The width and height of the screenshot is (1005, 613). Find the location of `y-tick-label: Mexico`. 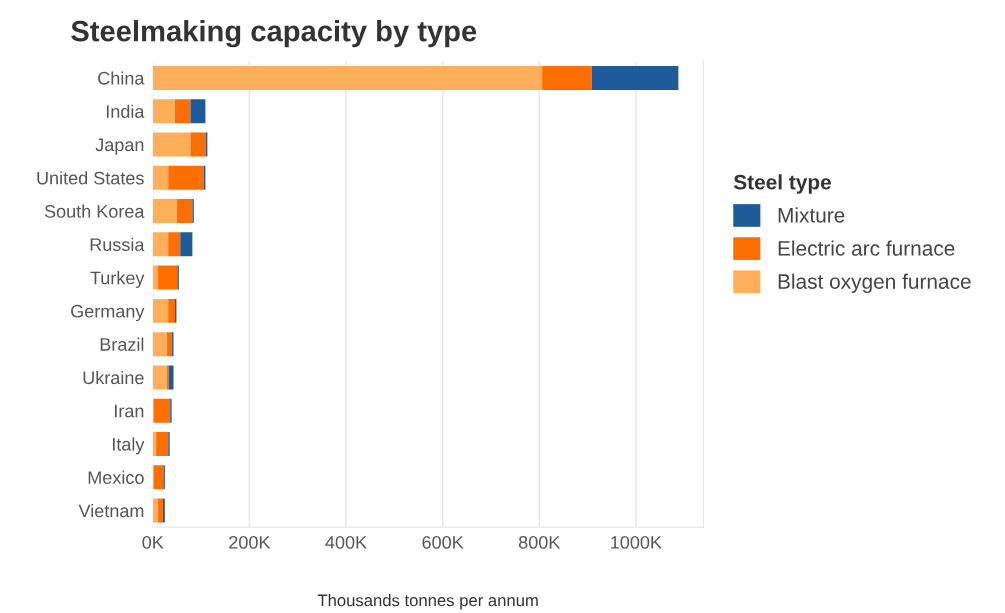

y-tick-label: Mexico is located at coordinates (116, 477).